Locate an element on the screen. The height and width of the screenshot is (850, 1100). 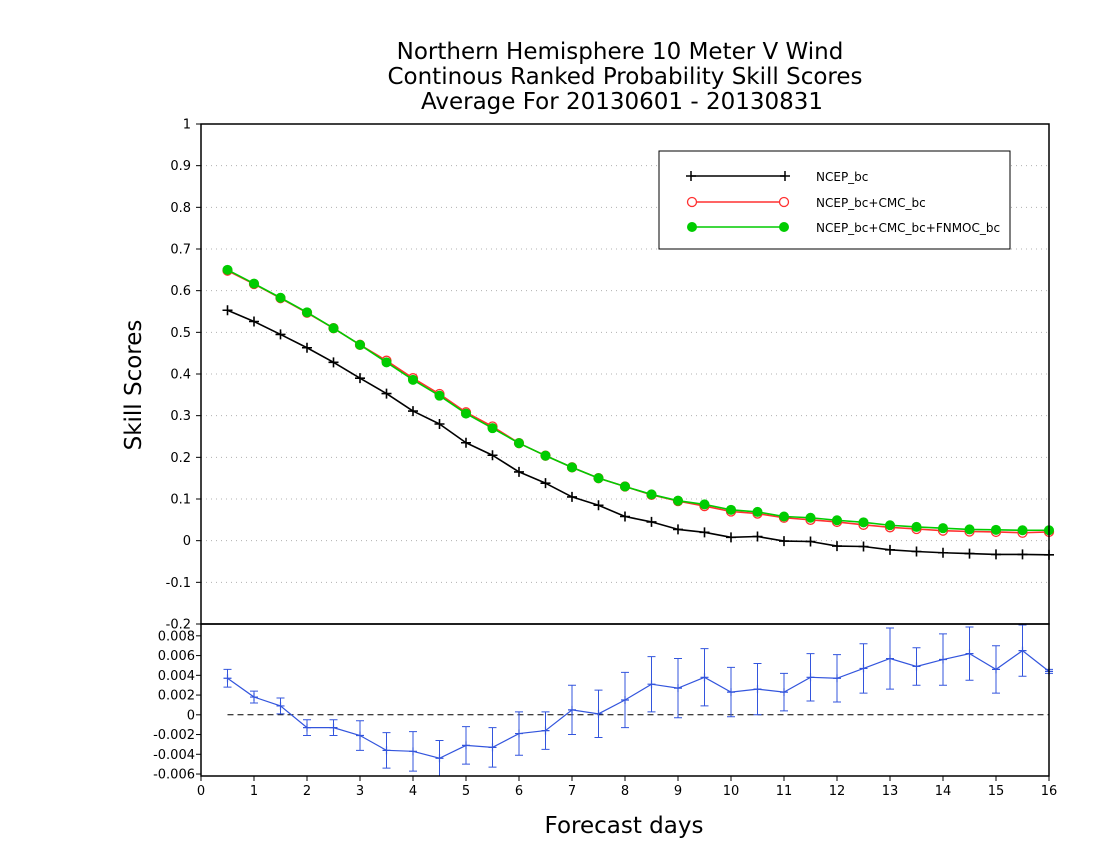
x-tick-label: 12 is located at coordinates (837, 791).